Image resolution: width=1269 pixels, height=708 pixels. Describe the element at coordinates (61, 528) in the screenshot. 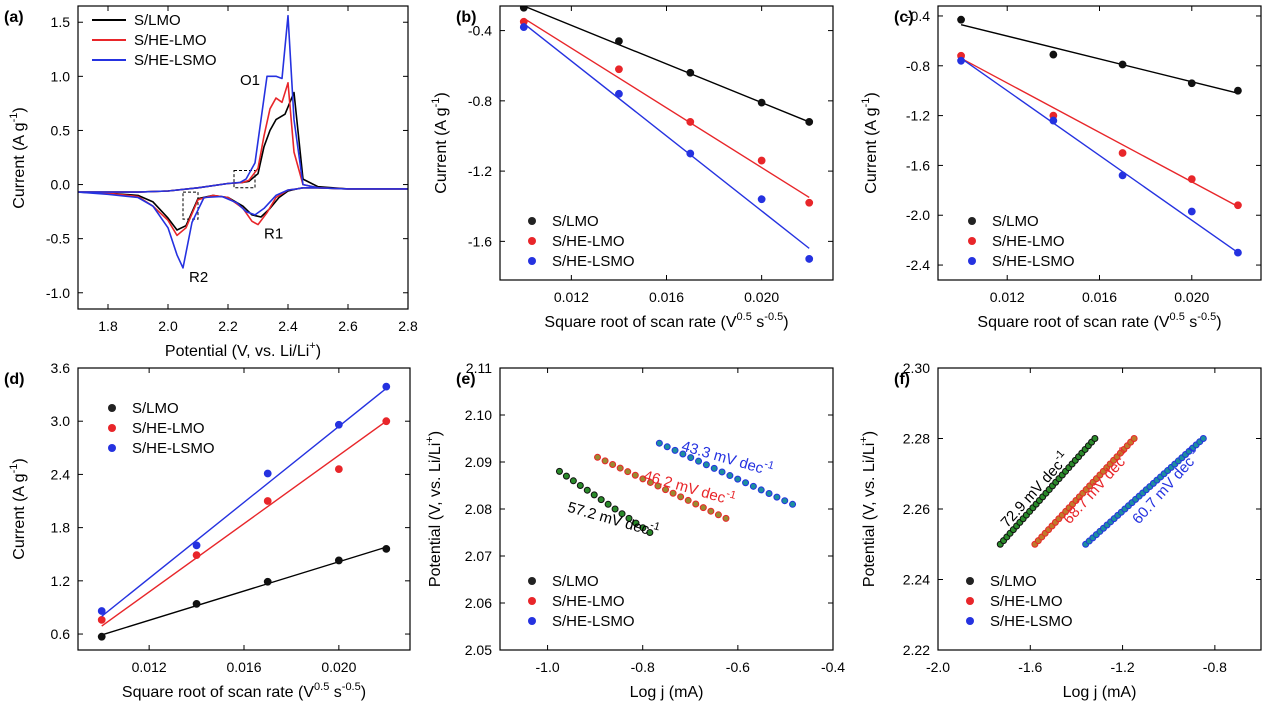

I see `y-tick-label: 1.8` at that location.